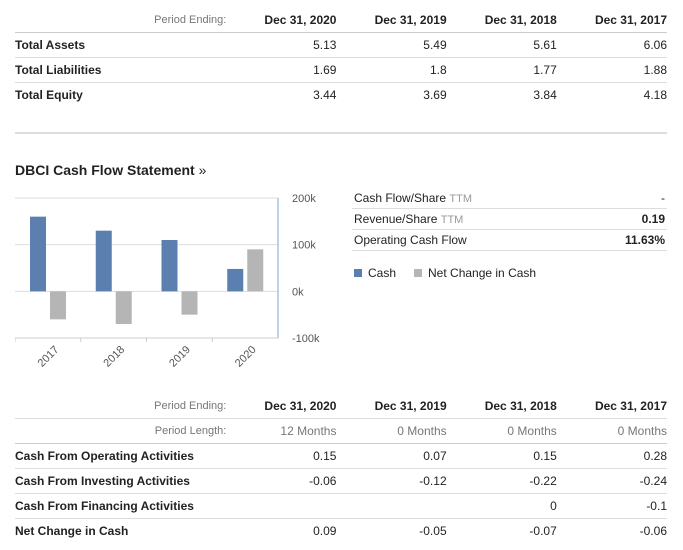 The height and width of the screenshot is (550, 683). What do you see at coordinates (611, 94) in the screenshot?
I see `cell-value: 4.18` at bounding box center [611, 94].